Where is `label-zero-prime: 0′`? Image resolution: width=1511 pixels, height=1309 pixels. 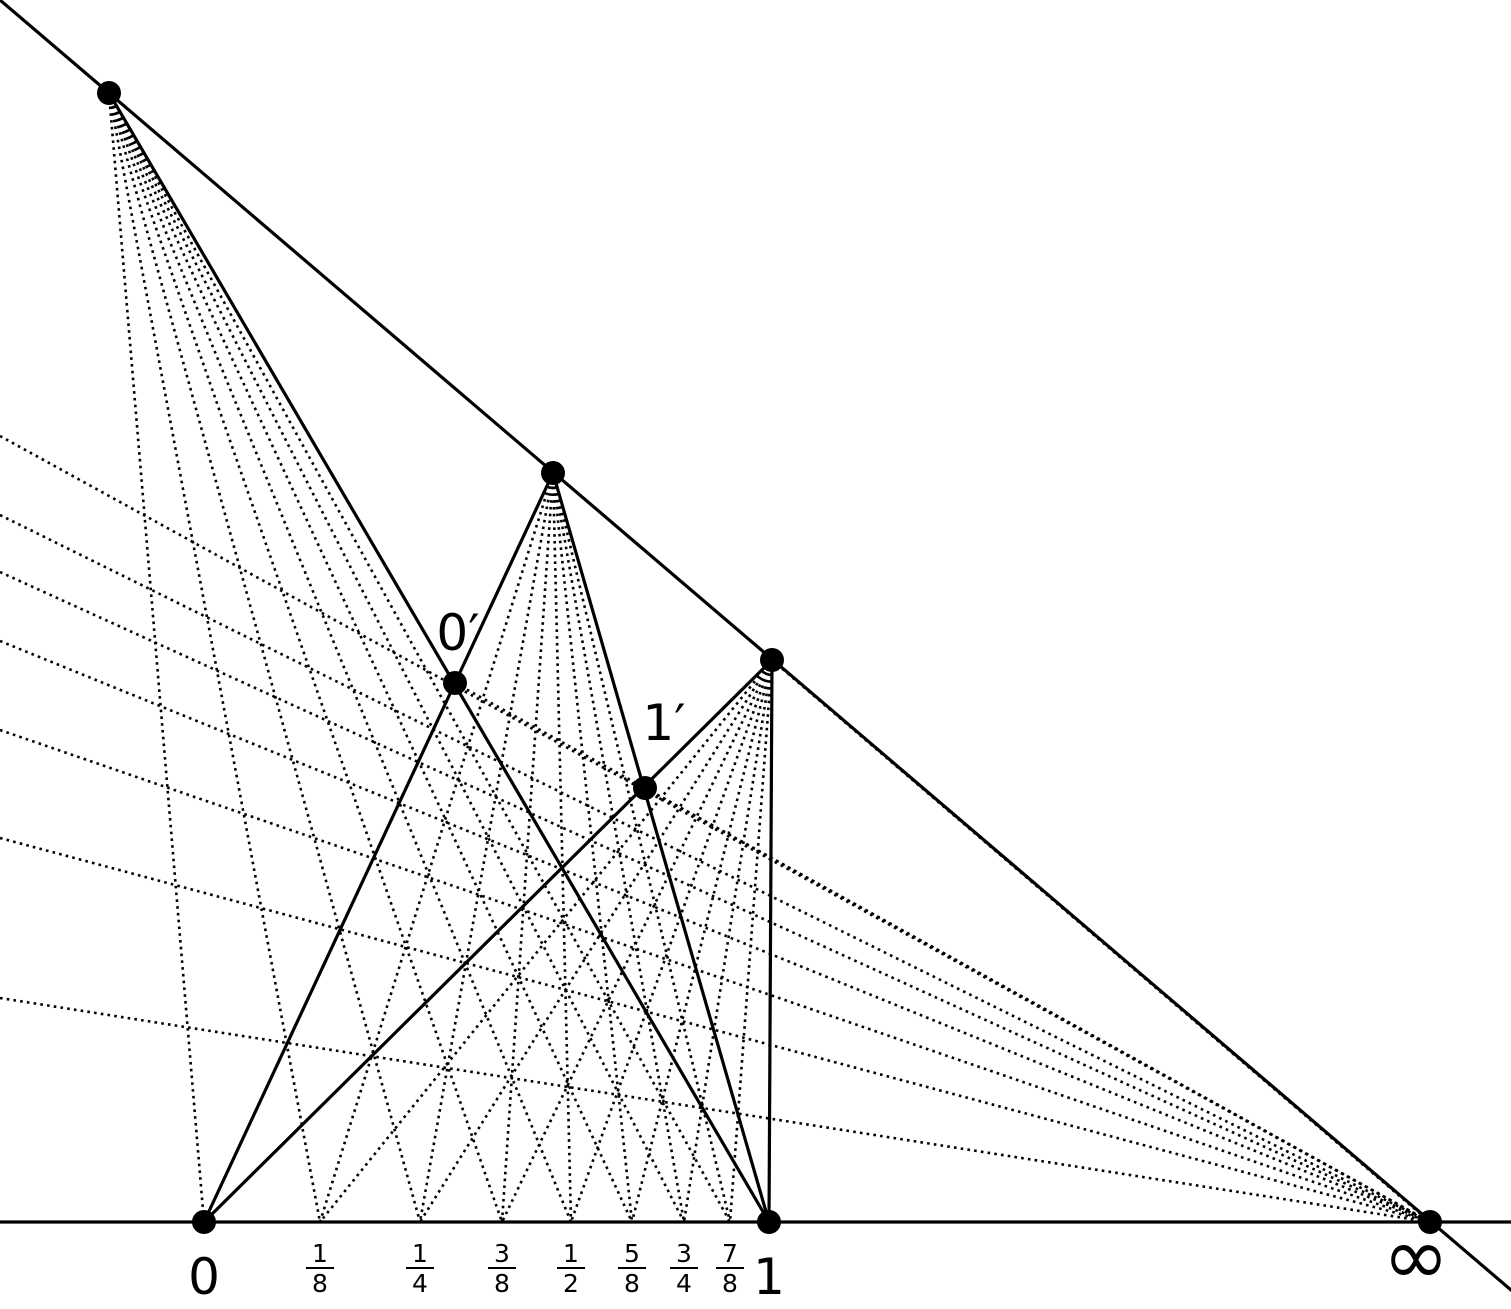
label-zero-prime: 0′ is located at coordinates (457, 633).